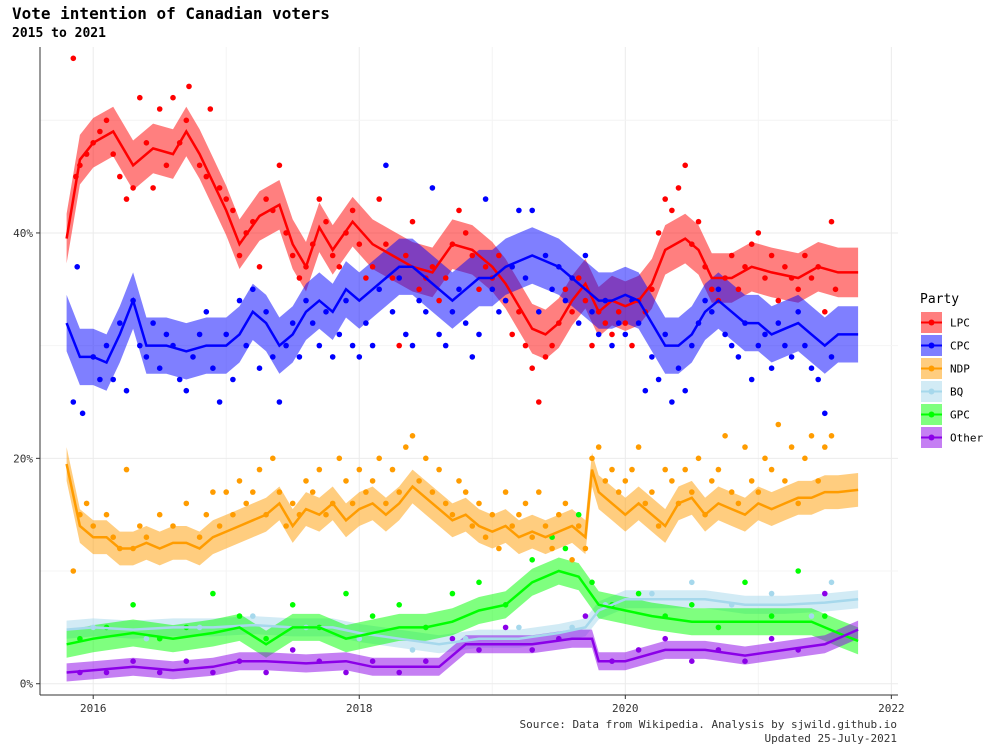  Describe the element at coordinates (942, 391) in the screenshot. I see `legend-item-bq: BQ` at that location.